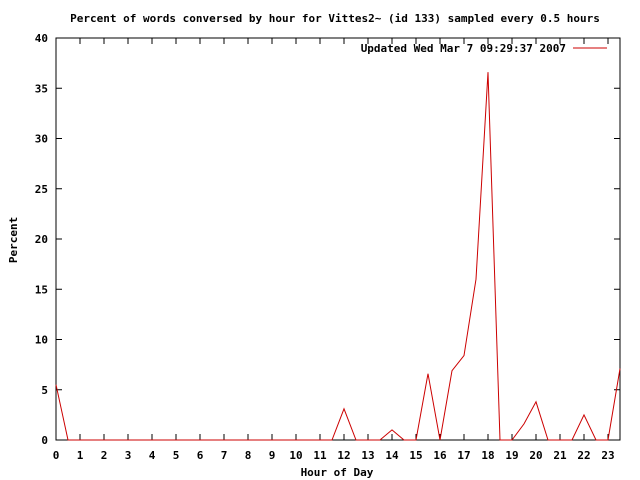  What do you see at coordinates (56, 455) in the screenshot?
I see `x-tick-label: 0` at bounding box center [56, 455].